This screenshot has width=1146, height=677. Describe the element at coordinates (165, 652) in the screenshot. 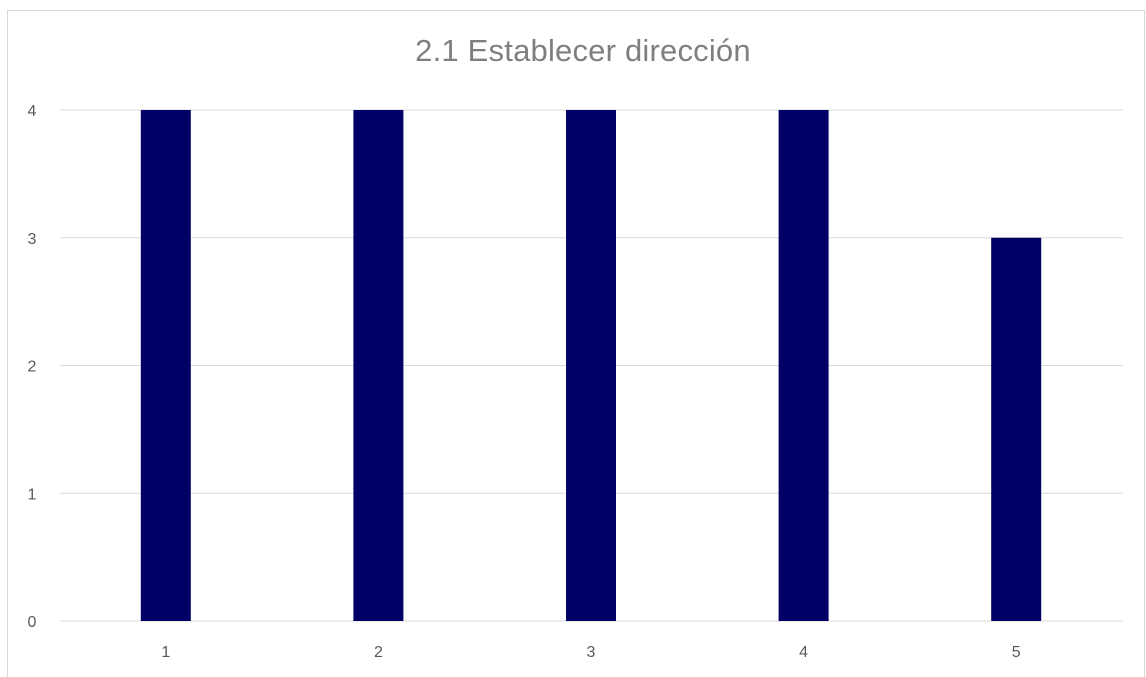

I see `x-tick-label: 1` at that location.